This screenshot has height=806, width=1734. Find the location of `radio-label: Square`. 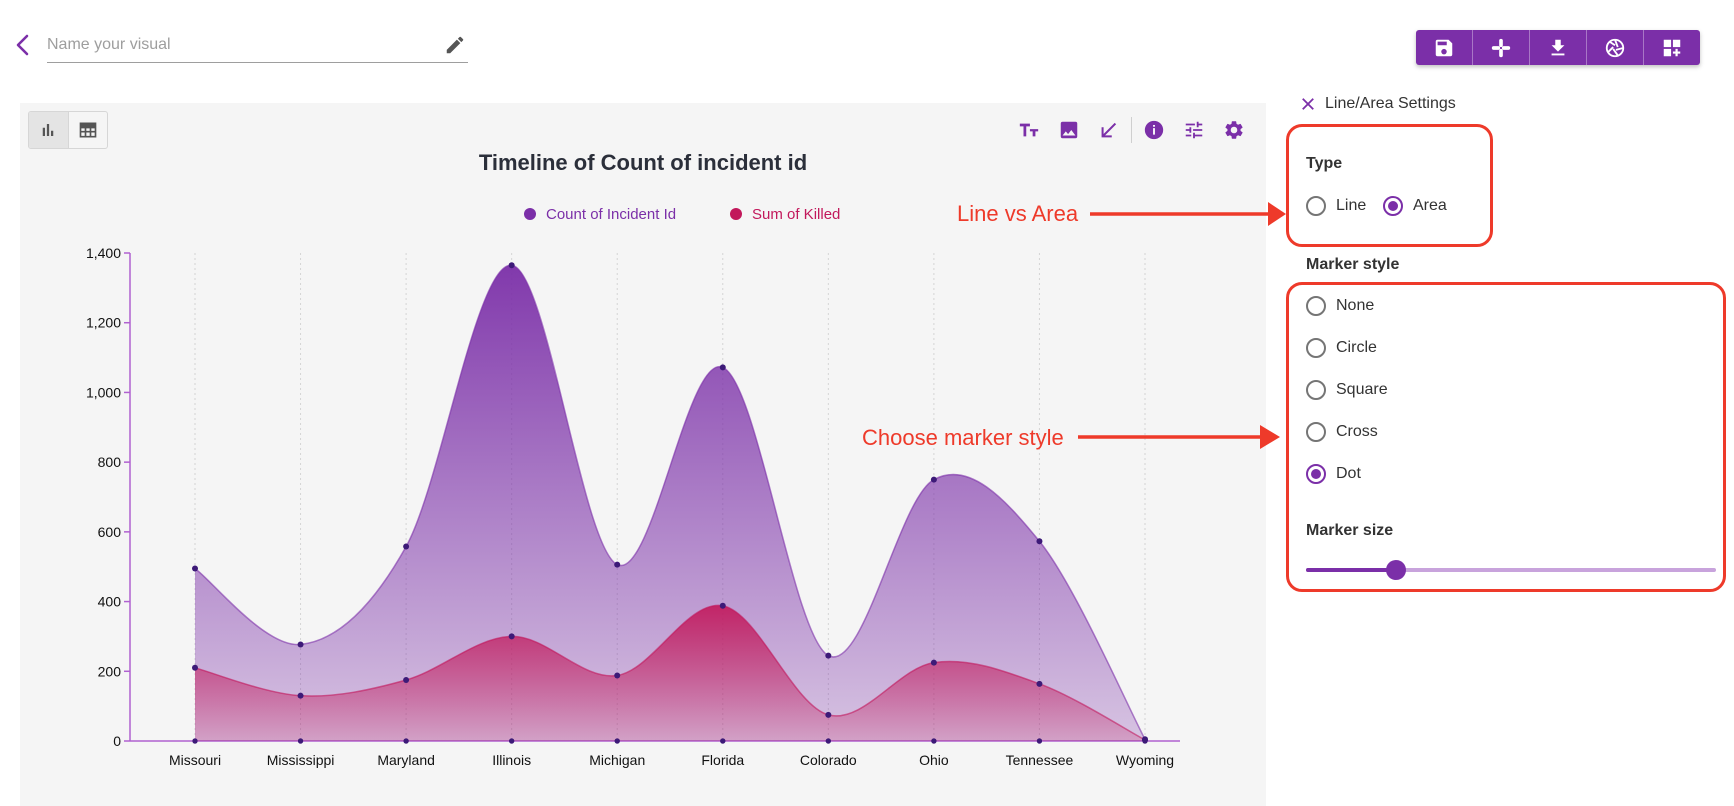

radio-label: Square is located at coordinates (1362, 389).